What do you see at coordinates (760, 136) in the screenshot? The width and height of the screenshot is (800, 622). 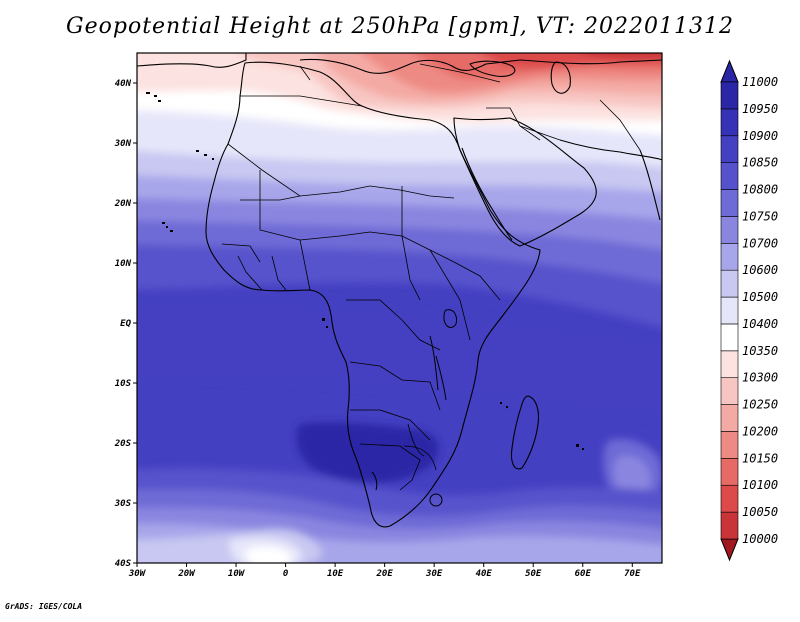 I see `colorbar-label: 10900` at bounding box center [760, 136].